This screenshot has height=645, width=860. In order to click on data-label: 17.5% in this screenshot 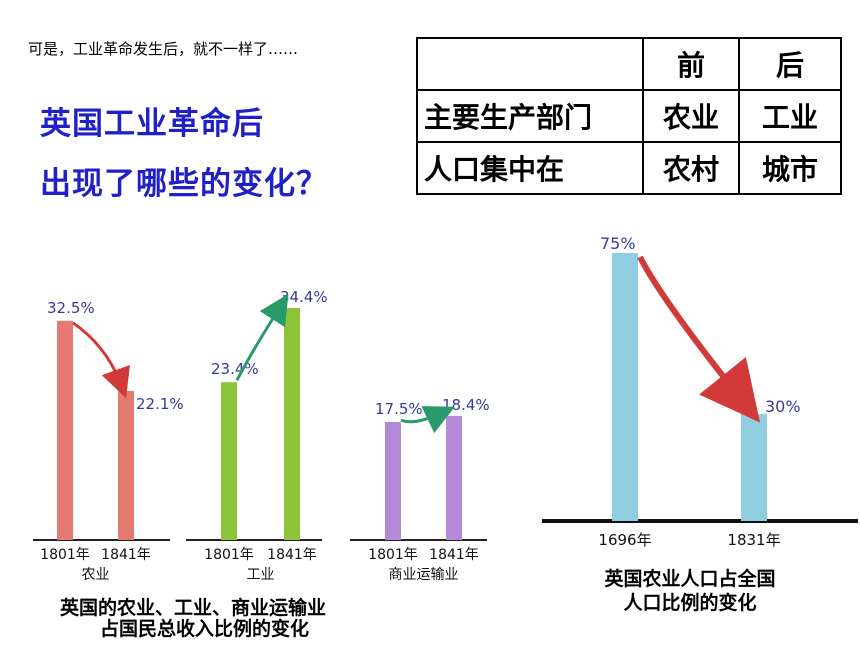, I will do `click(399, 409)`.